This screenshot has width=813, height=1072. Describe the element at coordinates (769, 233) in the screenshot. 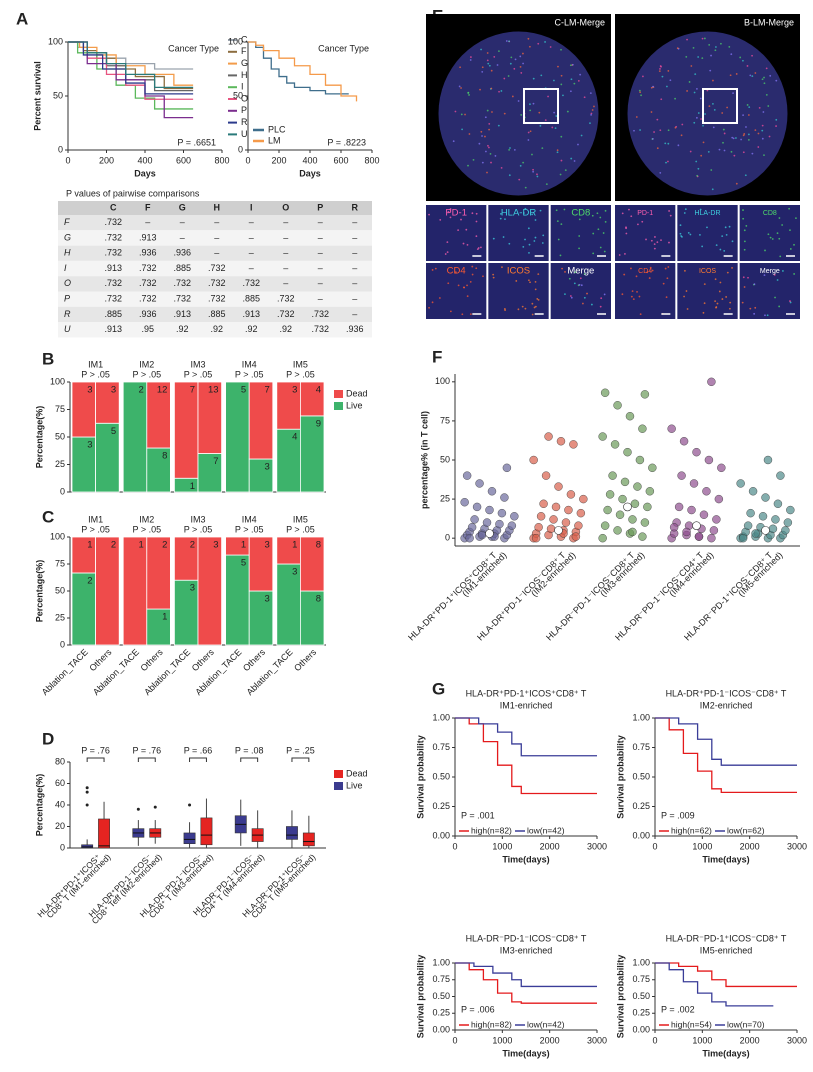

I see `image-bg` at that location.